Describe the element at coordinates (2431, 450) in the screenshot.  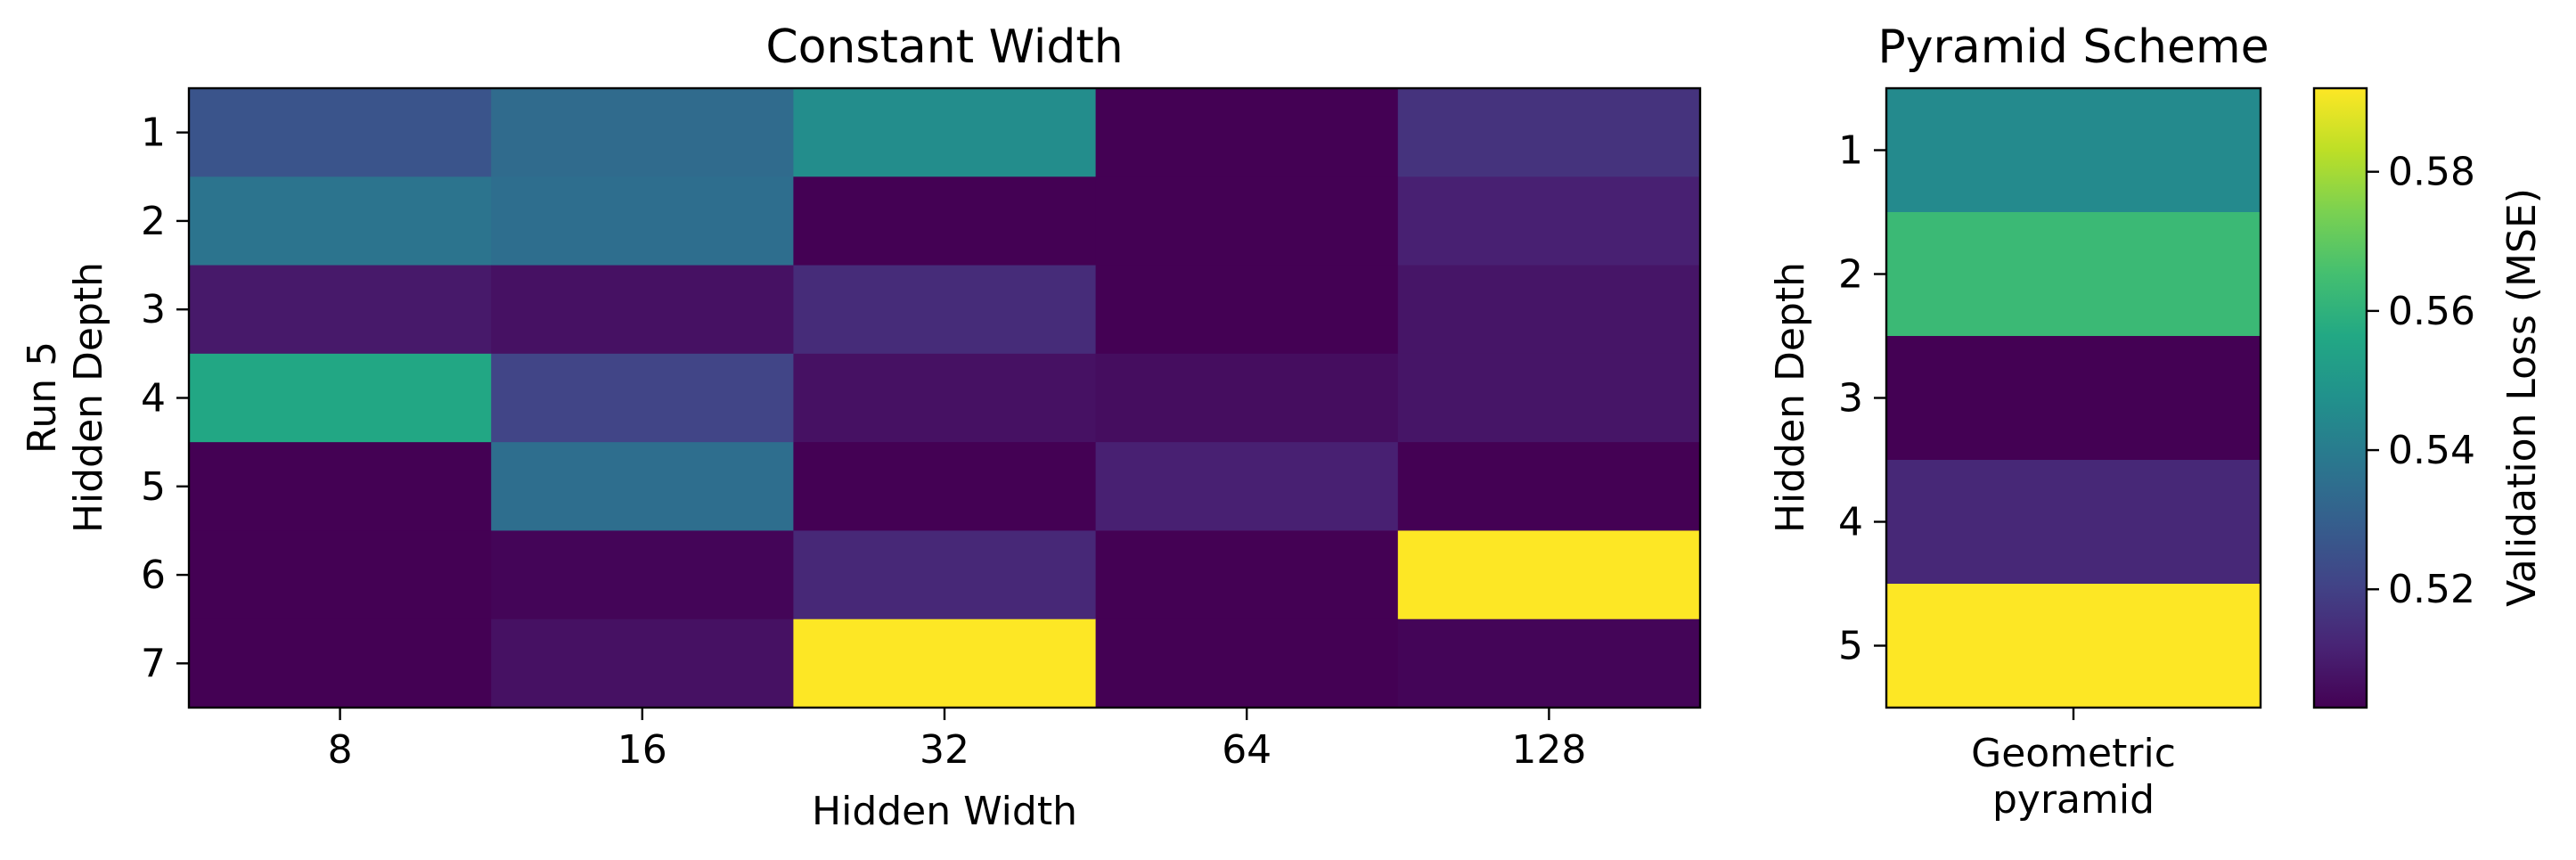
I see `colorbar-tick-label: 0.54` at that location.